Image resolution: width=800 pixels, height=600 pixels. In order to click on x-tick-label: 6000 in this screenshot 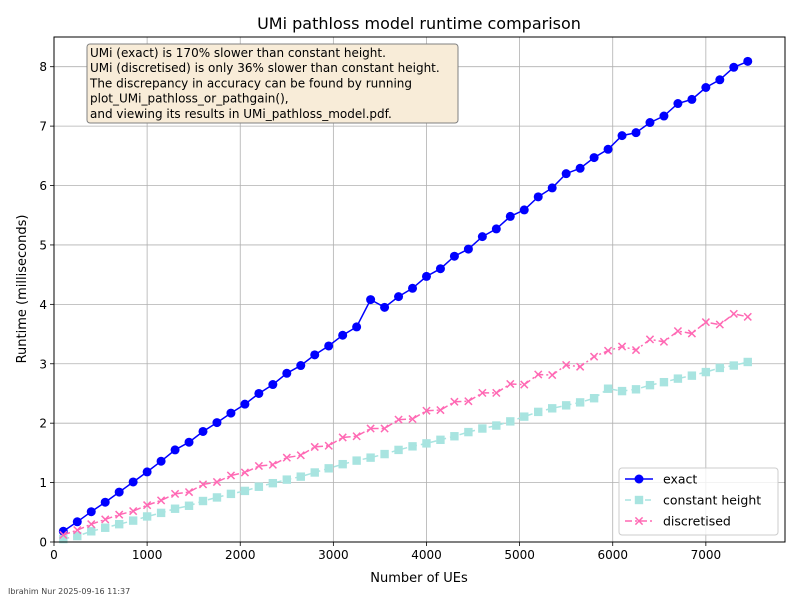, I will do `click(612, 555)`.